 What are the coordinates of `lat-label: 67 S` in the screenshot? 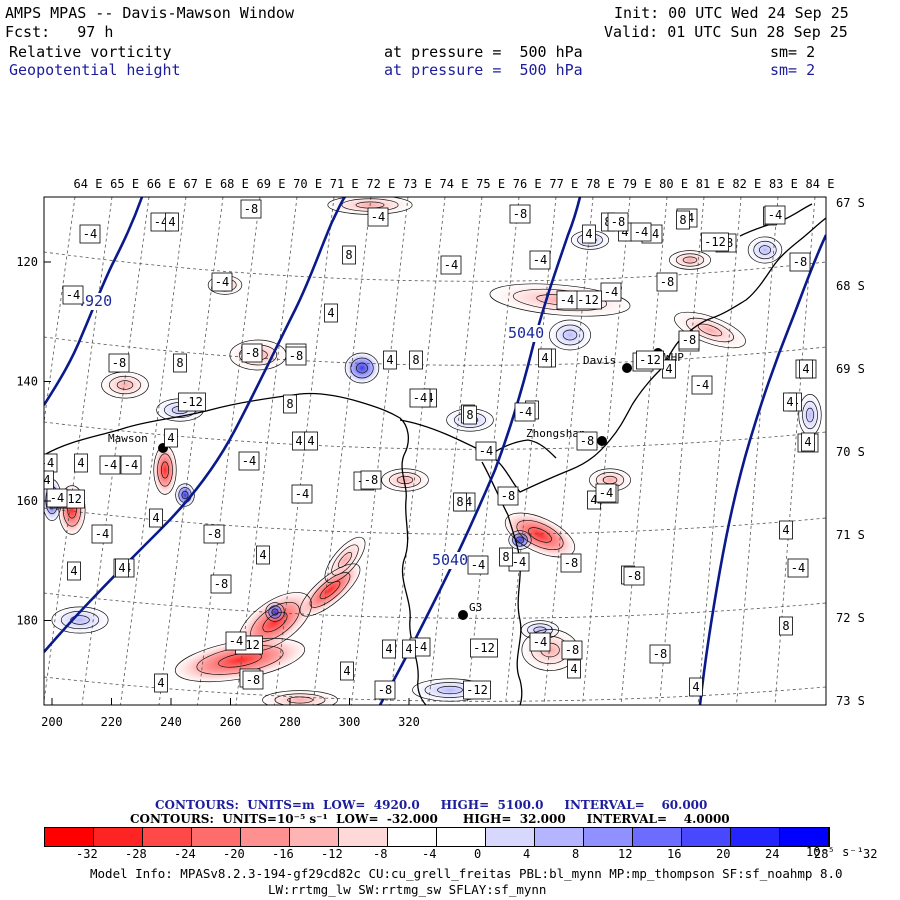 It's located at (850, 203).